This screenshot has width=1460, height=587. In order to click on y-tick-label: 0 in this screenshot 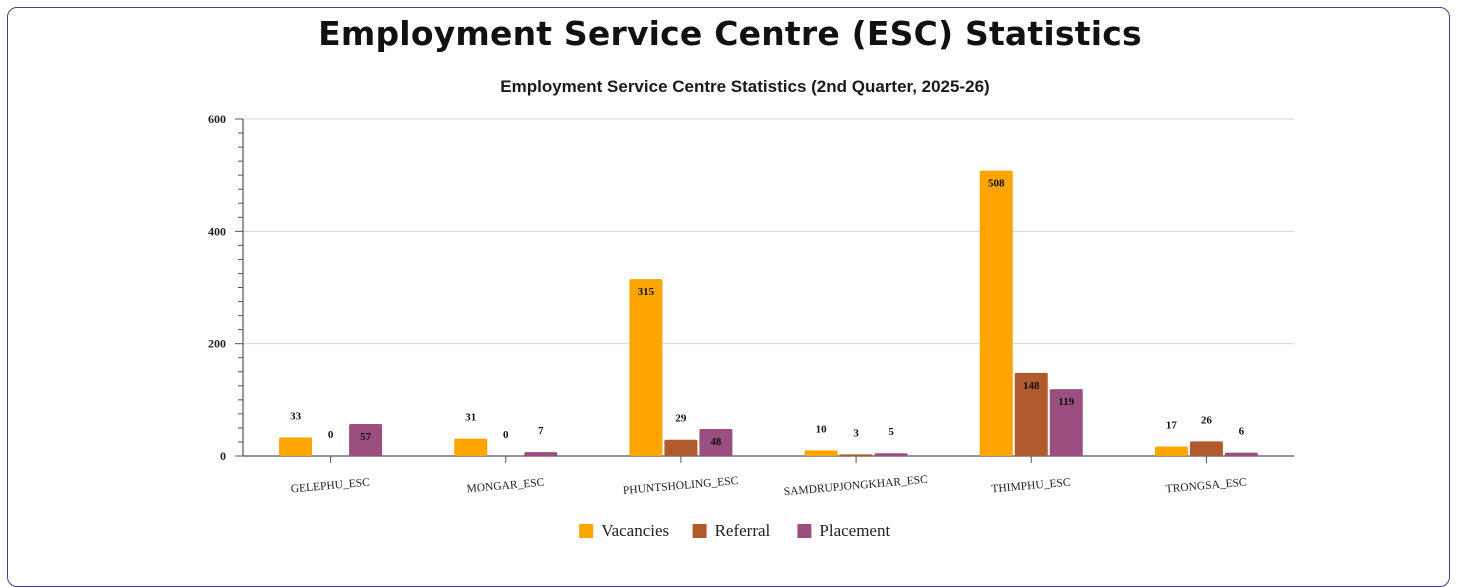, I will do `click(223, 456)`.